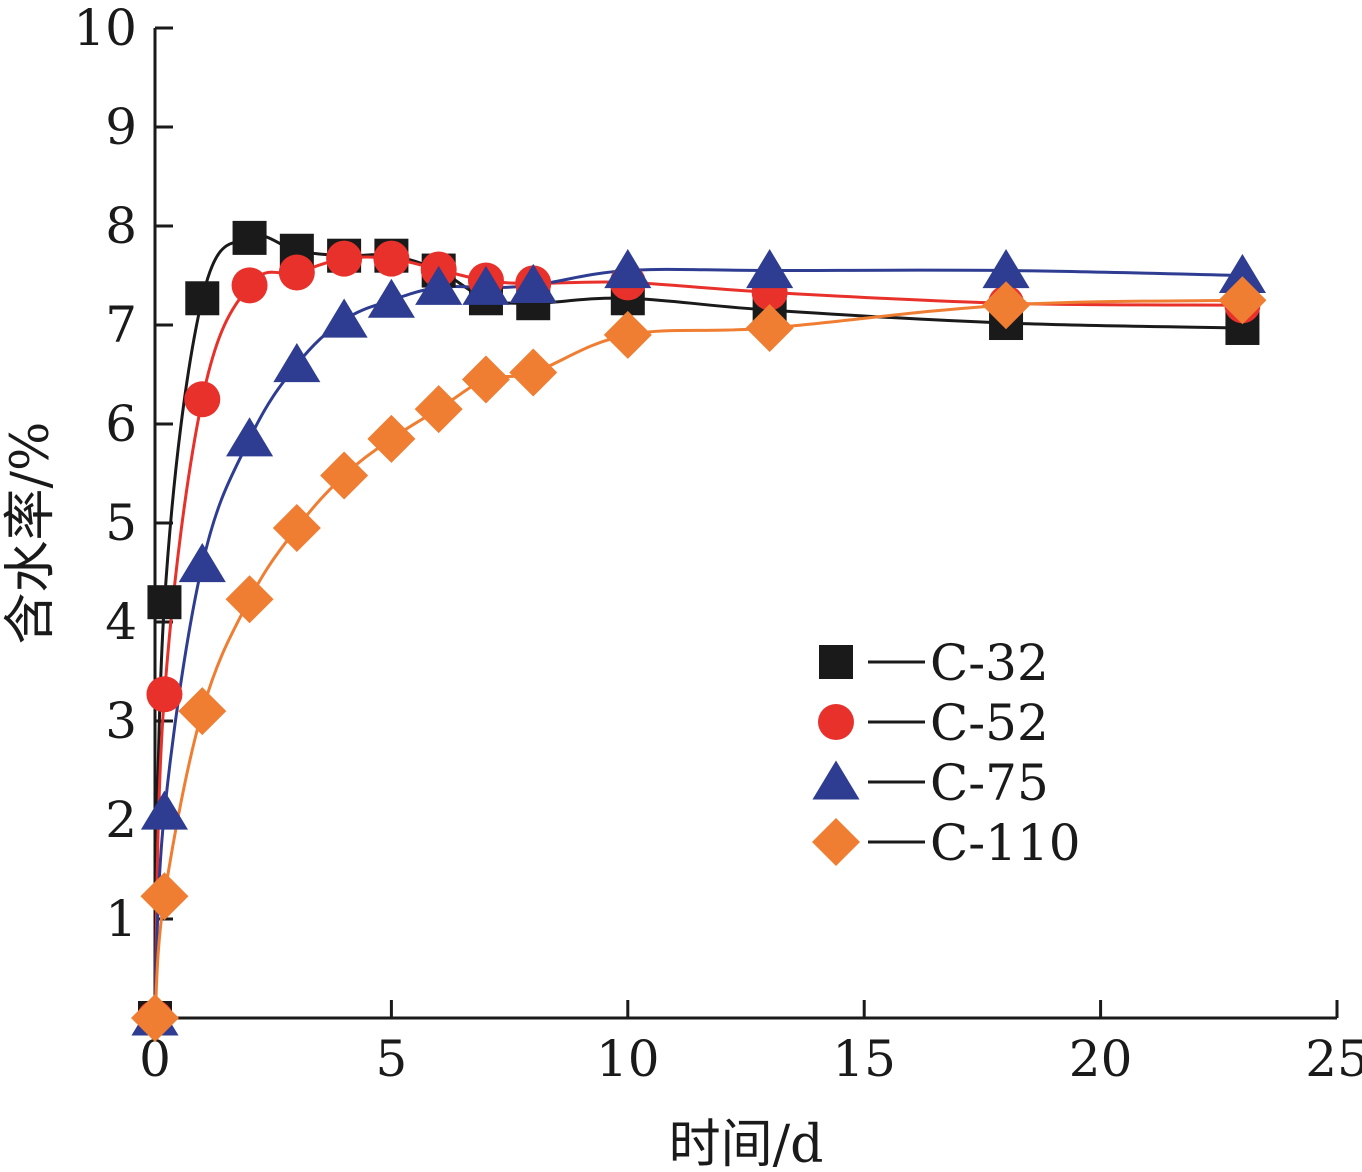  What do you see at coordinates (391, 1059) in the screenshot?
I see `x-tick-label: 5` at bounding box center [391, 1059].